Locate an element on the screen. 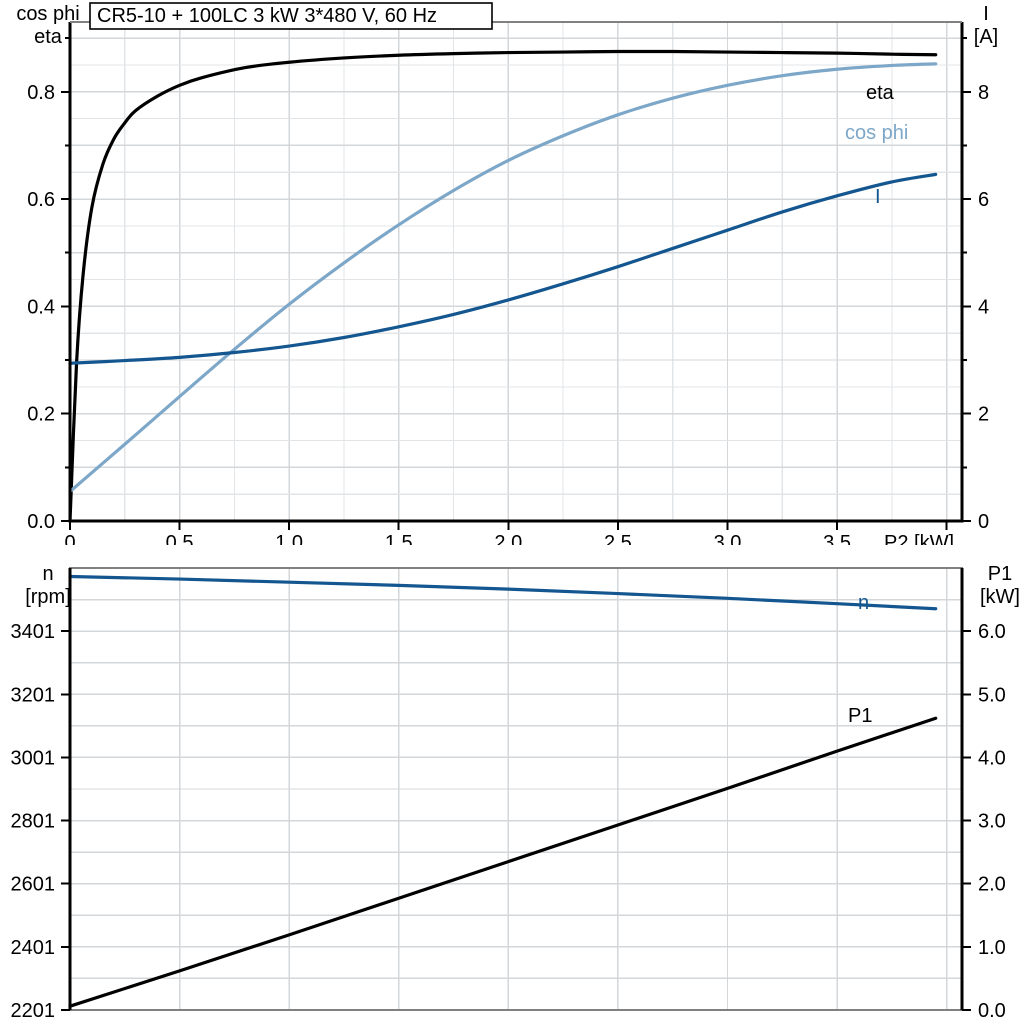 Image resolution: width=1024 pixels, height=1024 pixels. curve-label-power: P1 is located at coordinates (860, 716).